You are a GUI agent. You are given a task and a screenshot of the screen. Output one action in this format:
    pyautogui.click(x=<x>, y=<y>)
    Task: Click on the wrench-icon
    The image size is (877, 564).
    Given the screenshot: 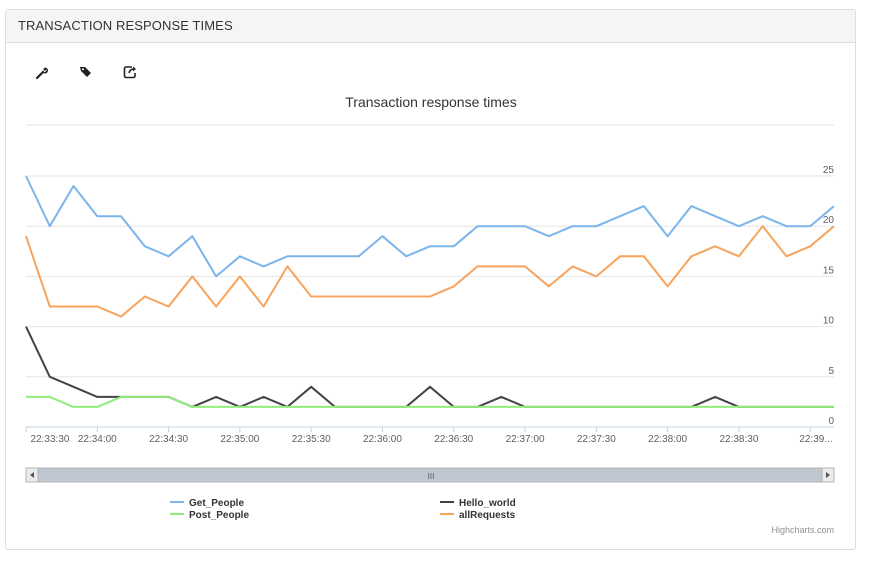 What is the action you would take?
    pyautogui.click(x=43, y=73)
    